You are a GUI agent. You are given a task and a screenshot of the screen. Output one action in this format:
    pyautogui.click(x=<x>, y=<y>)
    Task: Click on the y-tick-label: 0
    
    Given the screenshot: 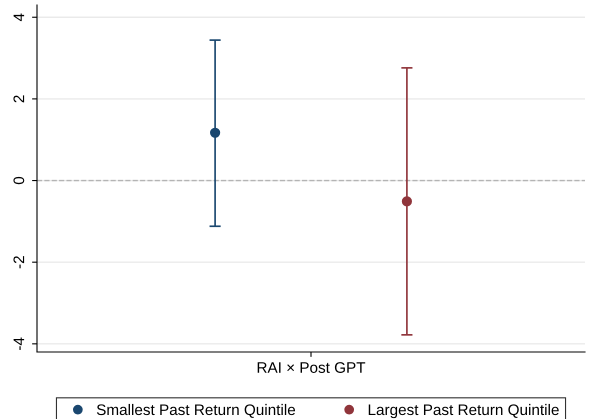 What is the action you would take?
    pyautogui.click(x=18, y=180)
    